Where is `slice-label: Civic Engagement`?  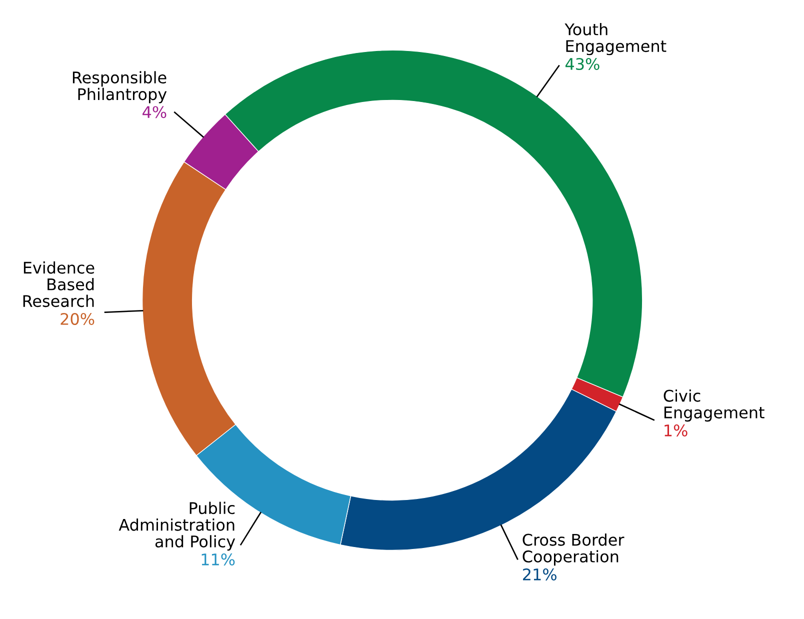 slice-label: Civic Engagement is located at coordinates (714, 405).